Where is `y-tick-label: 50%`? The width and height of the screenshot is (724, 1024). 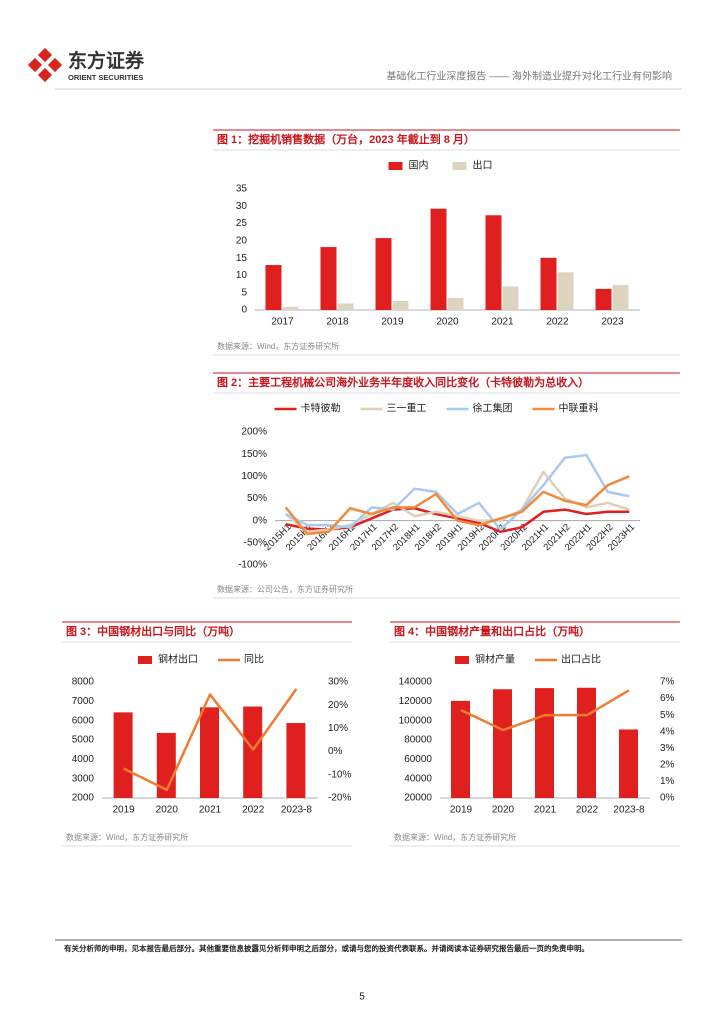
y-tick-label: 50% is located at coordinates (257, 498).